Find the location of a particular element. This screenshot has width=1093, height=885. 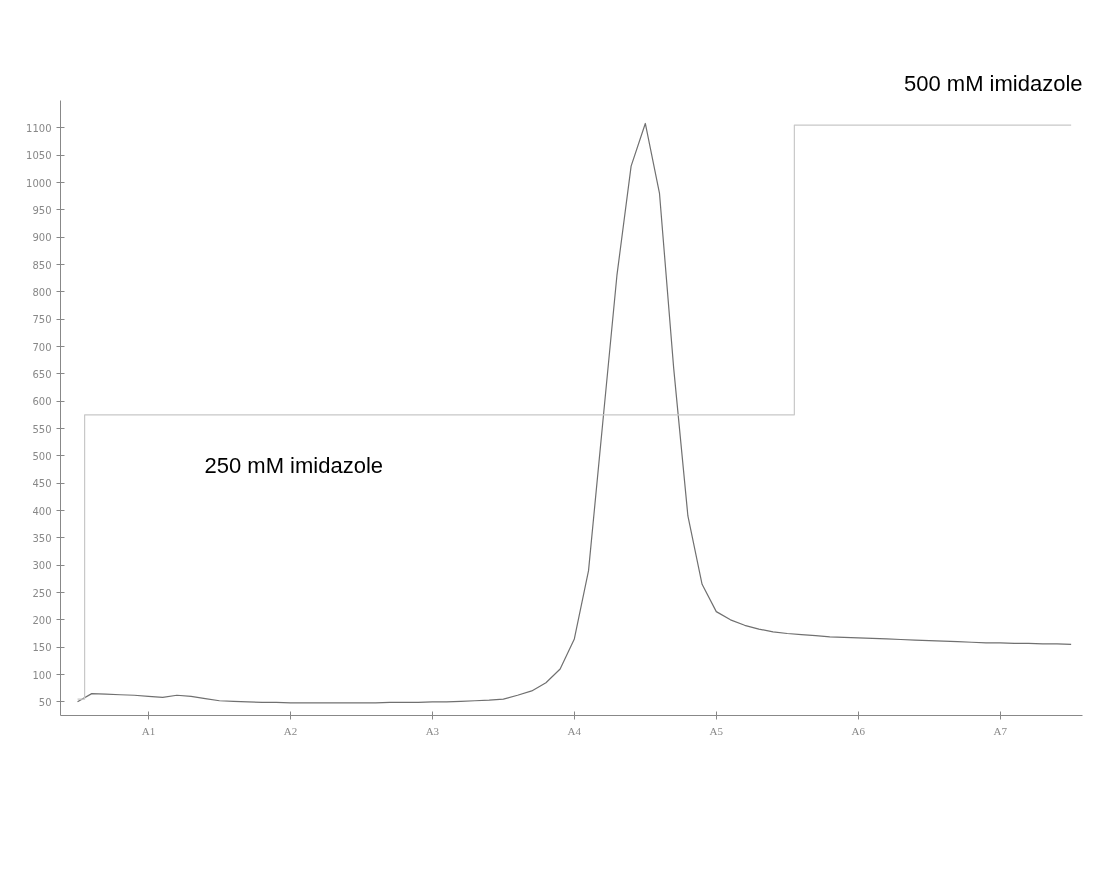

y-tick-label: 500 is located at coordinates (42, 456).